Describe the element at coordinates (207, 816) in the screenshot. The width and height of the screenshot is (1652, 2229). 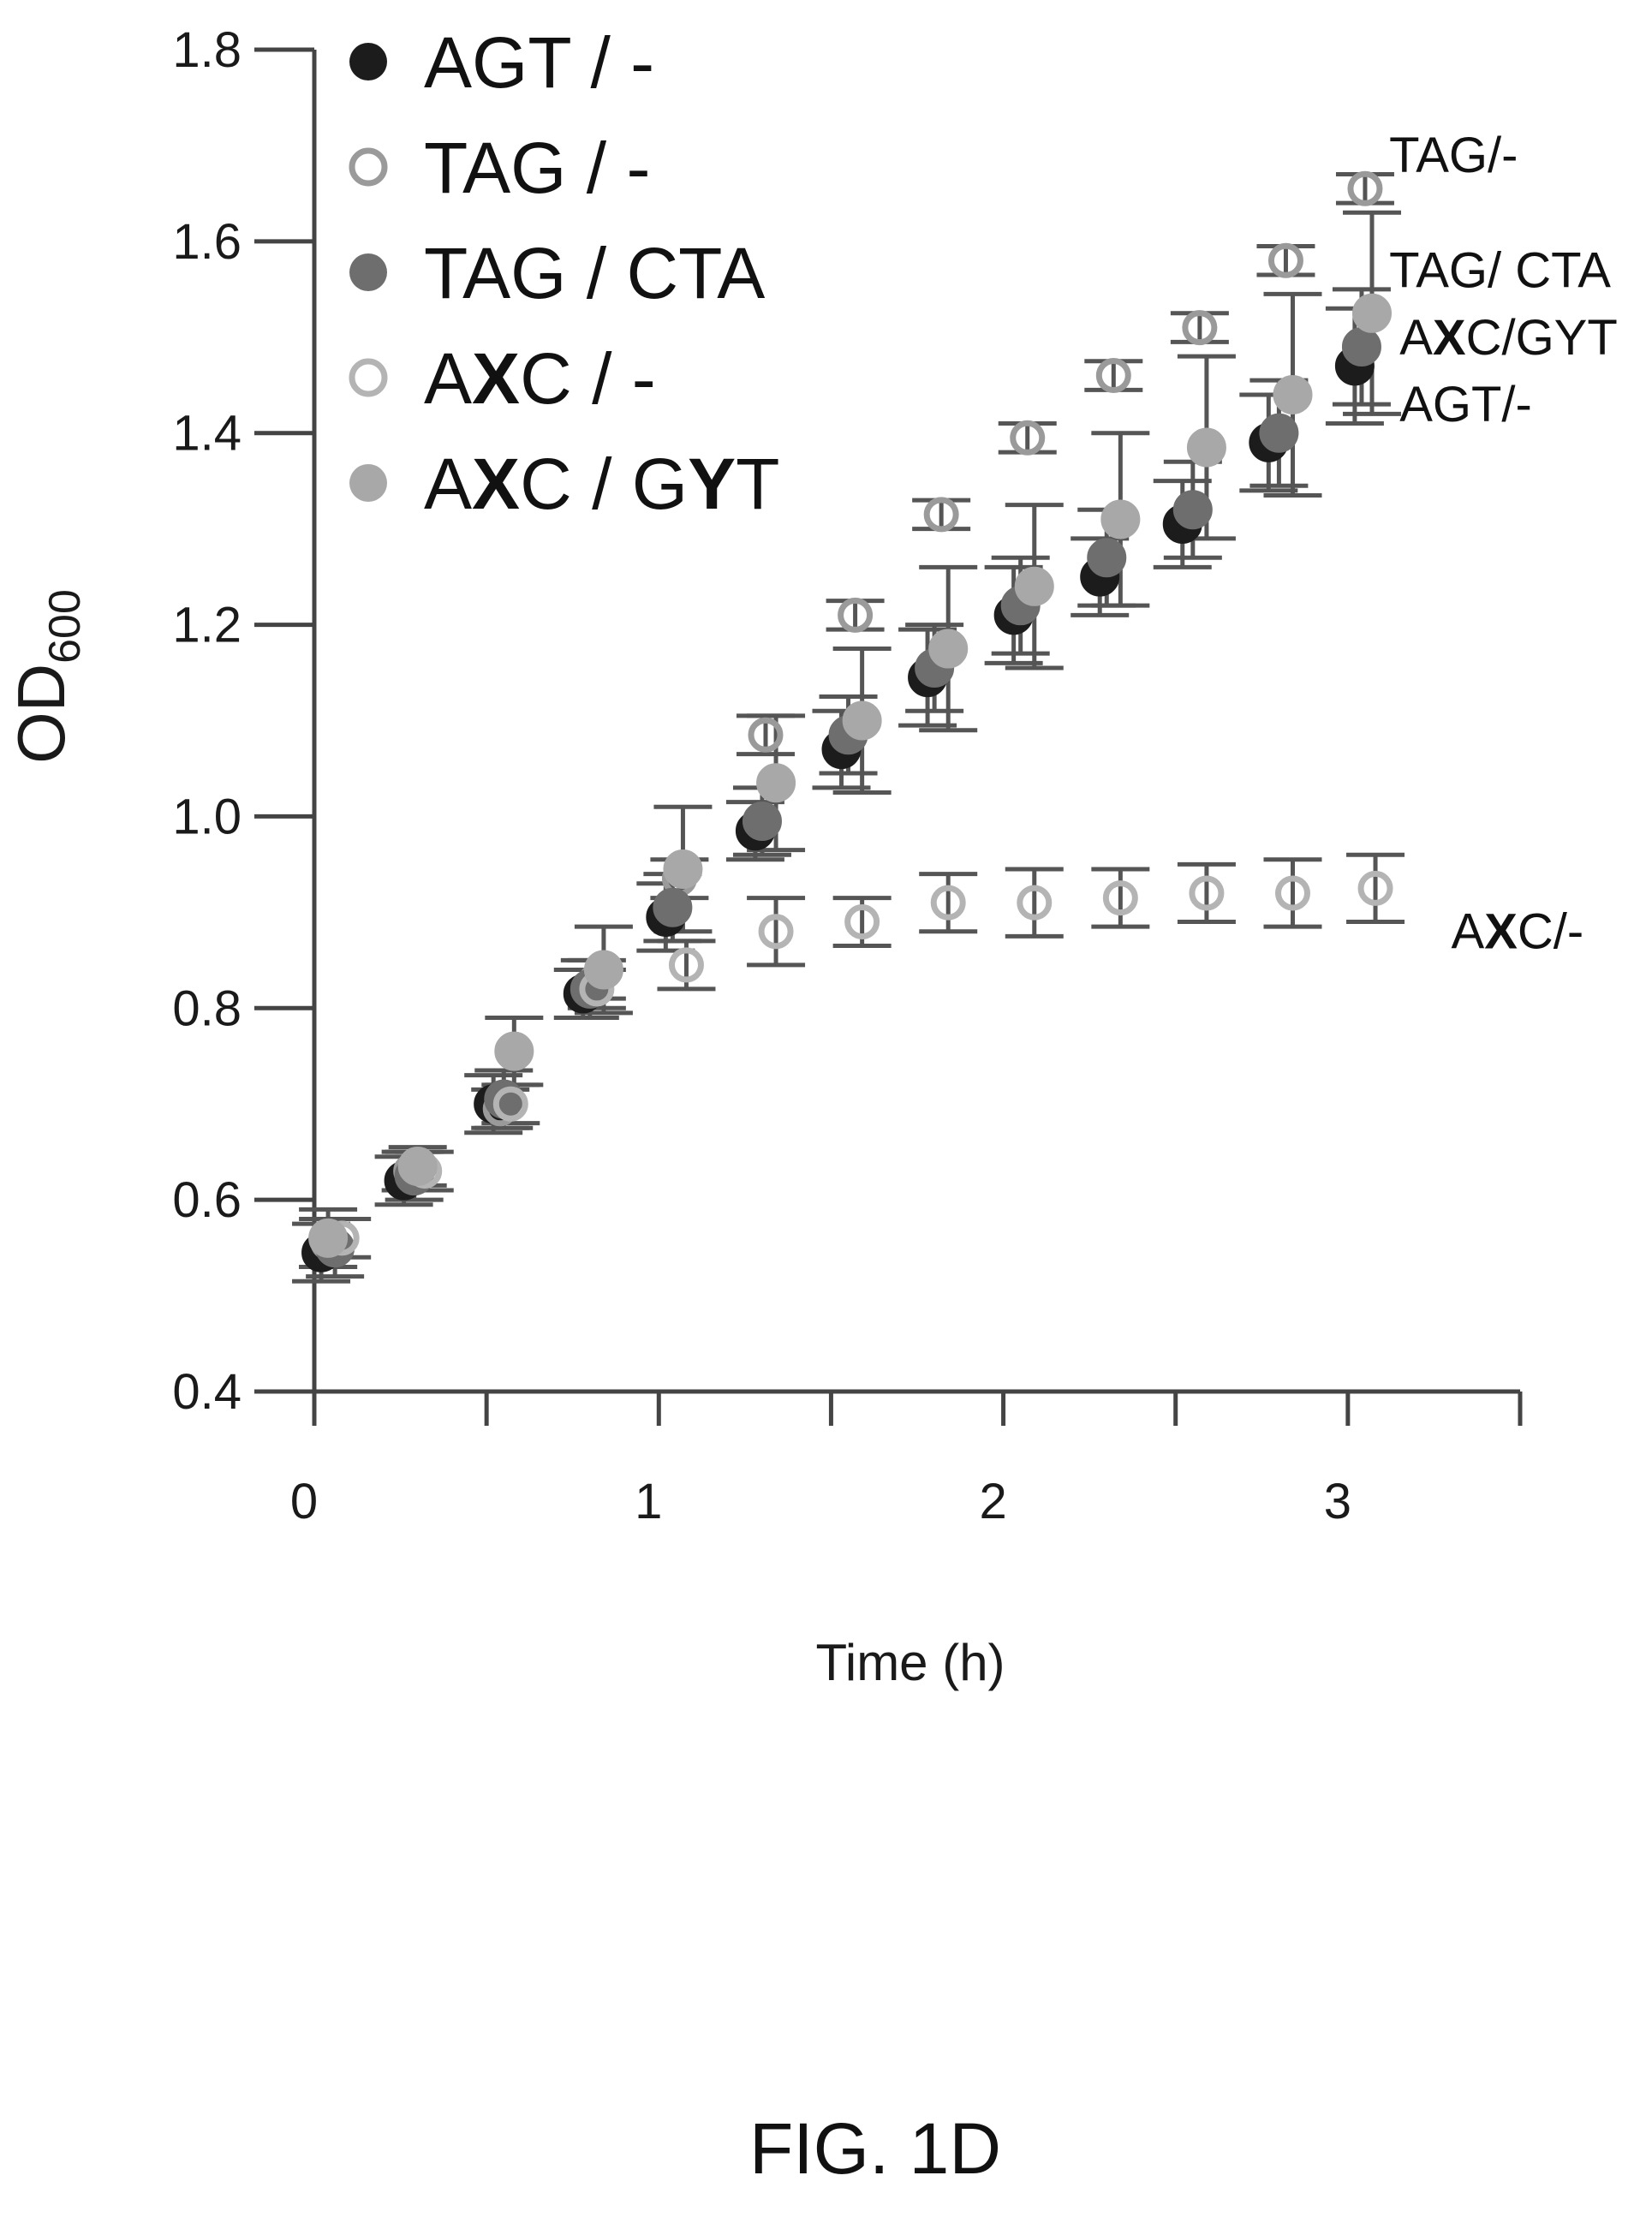
I see `y-tick-label: 1.0` at that location.